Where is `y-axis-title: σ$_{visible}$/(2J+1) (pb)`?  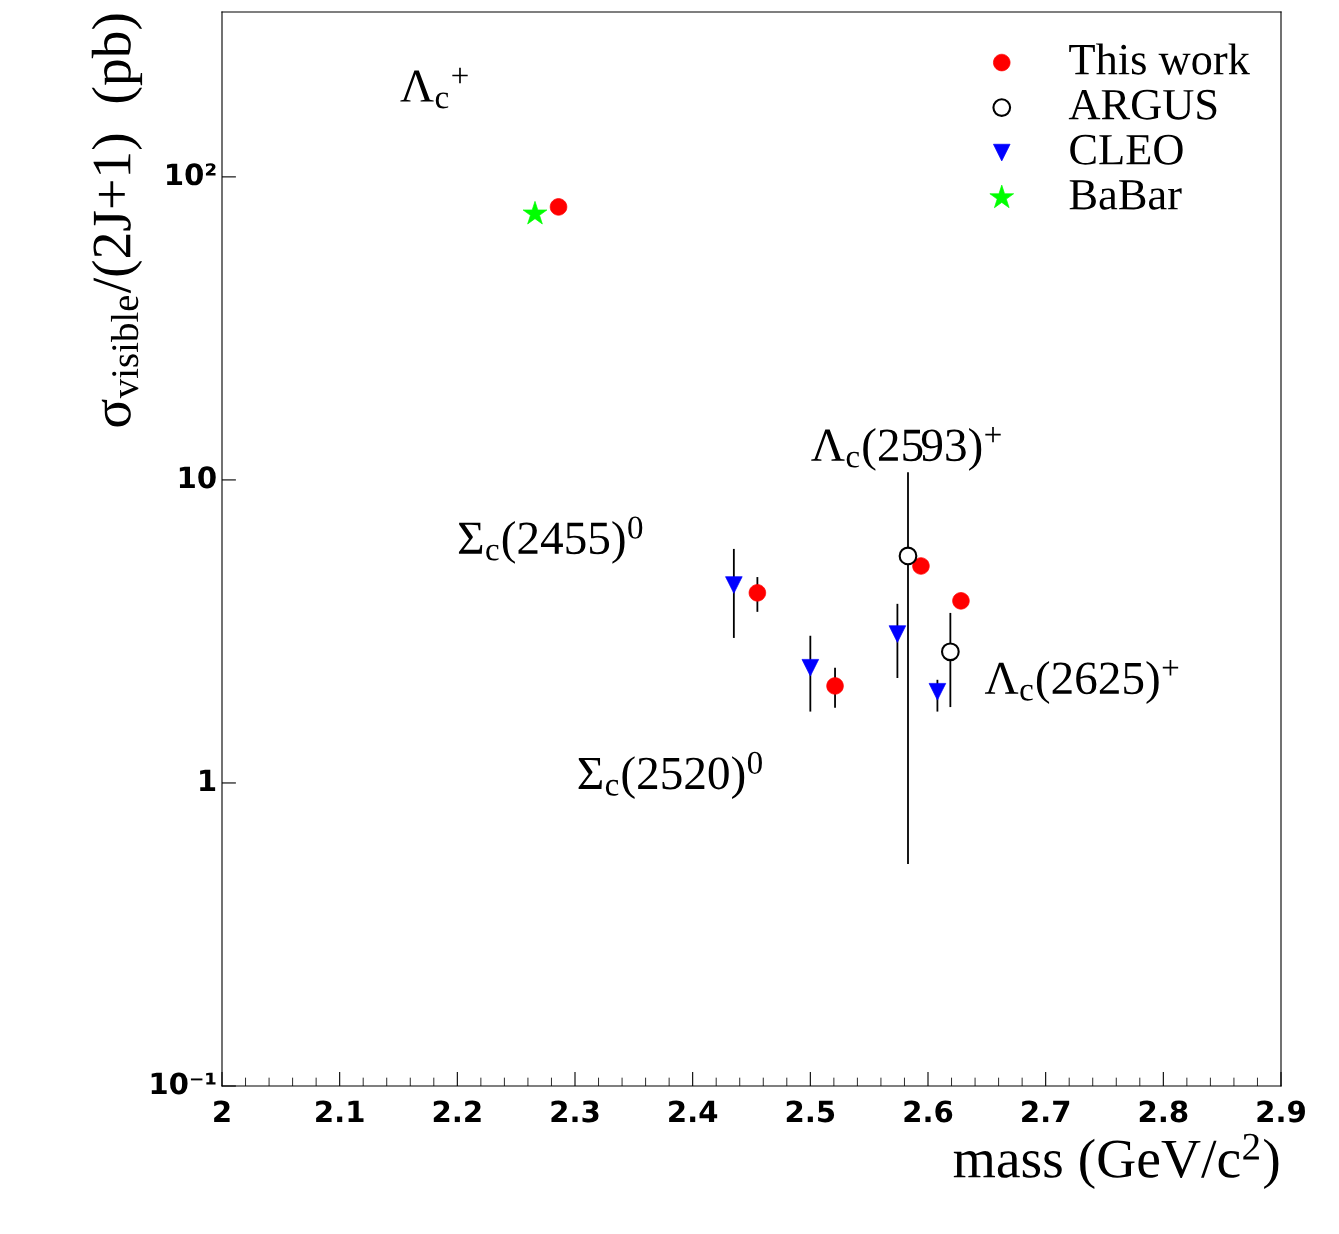 y-axis-title: σ$_{visible}$/(2J+1) (pb) is located at coordinates (117, 220).